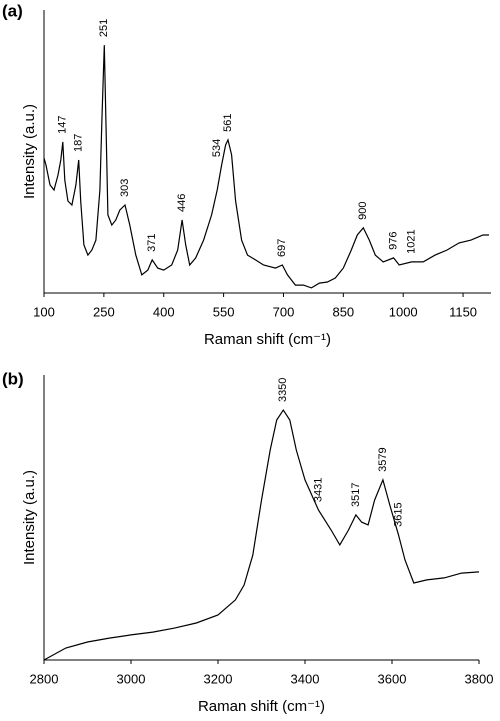 The image size is (500, 721). What do you see at coordinates (403, 311) in the screenshot?
I see `x-tick-label: 1000` at bounding box center [403, 311].